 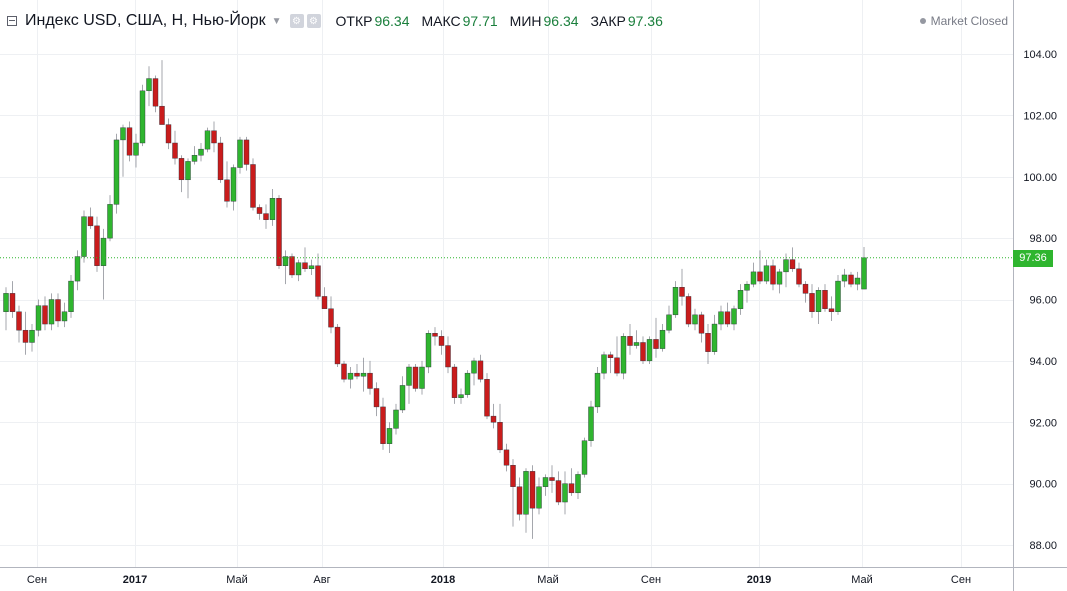 I want to click on market-status: Market Closed, so click(x=963, y=21).